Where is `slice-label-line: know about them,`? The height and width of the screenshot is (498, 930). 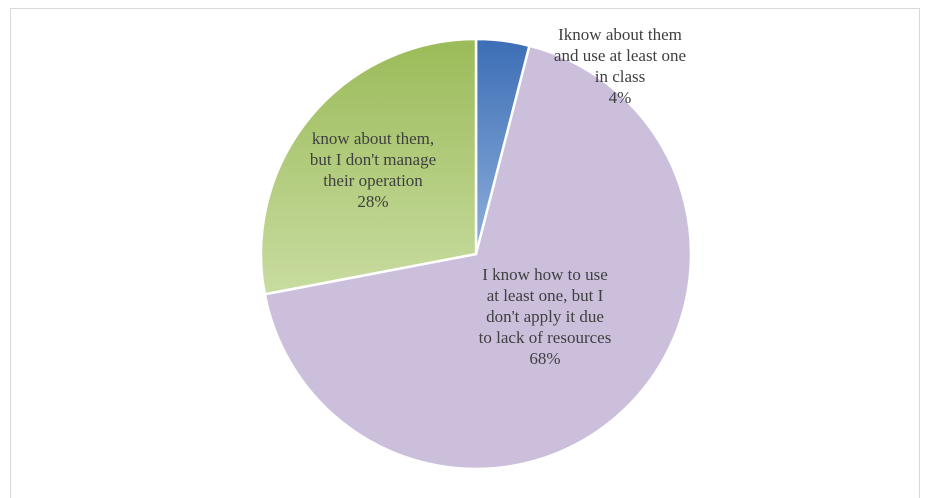
slice-label-line: know about them, is located at coordinates (373, 138).